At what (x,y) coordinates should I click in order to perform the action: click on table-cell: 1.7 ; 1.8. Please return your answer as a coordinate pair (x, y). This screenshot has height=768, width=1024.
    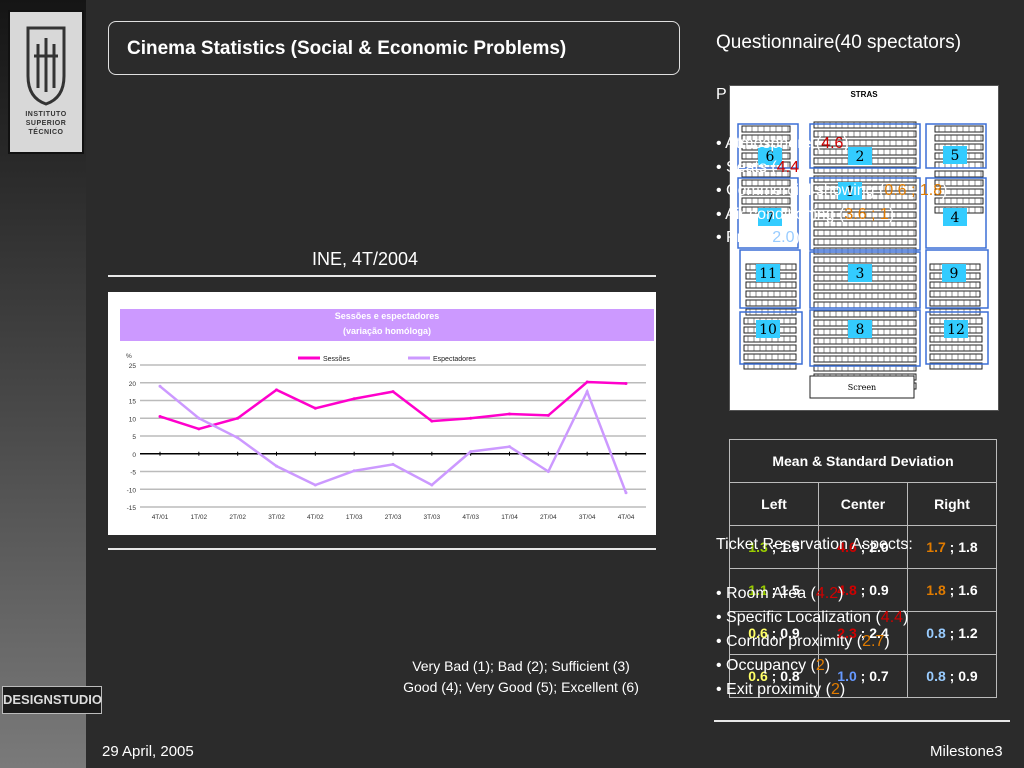
    Looking at the image, I should click on (952, 547).